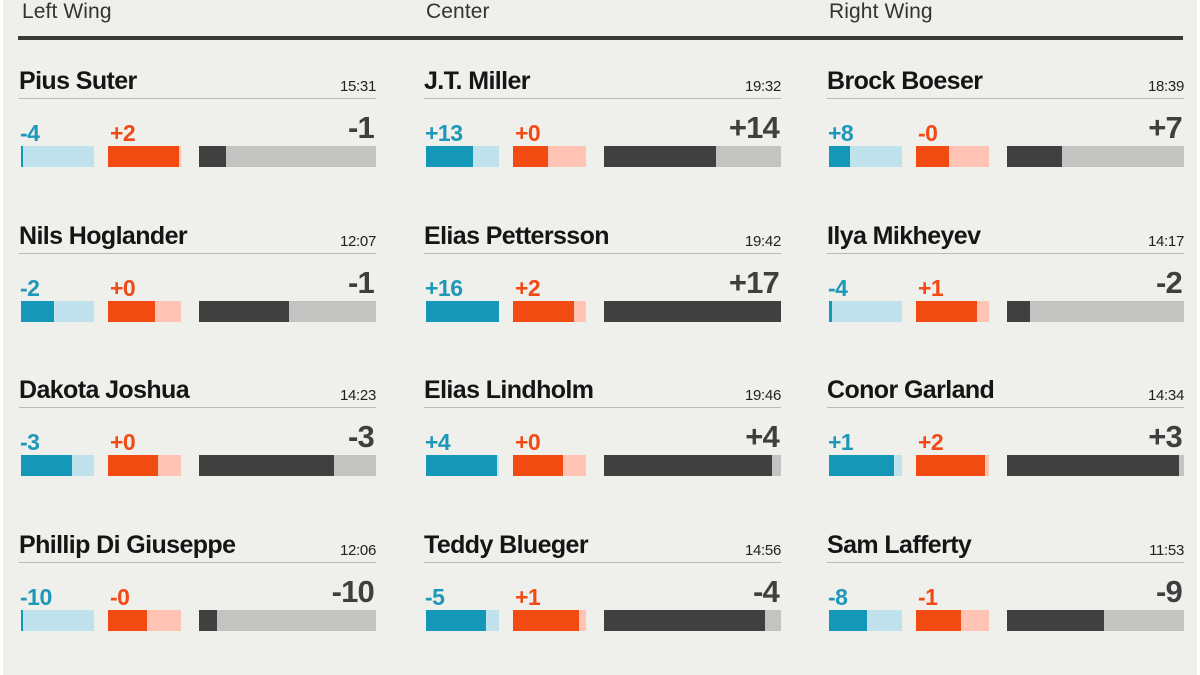 Image resolution: width=1200 pixels, height=675 pixels. I want to click on time-on-ice: 19:42, so click(762, 241).